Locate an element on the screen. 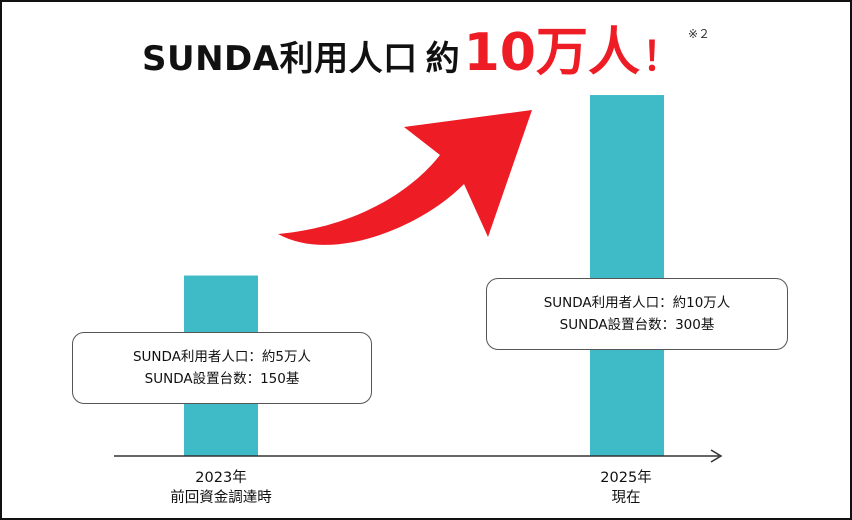  title-main: SUNDA利用人口 is located at coordinates (279, 59).